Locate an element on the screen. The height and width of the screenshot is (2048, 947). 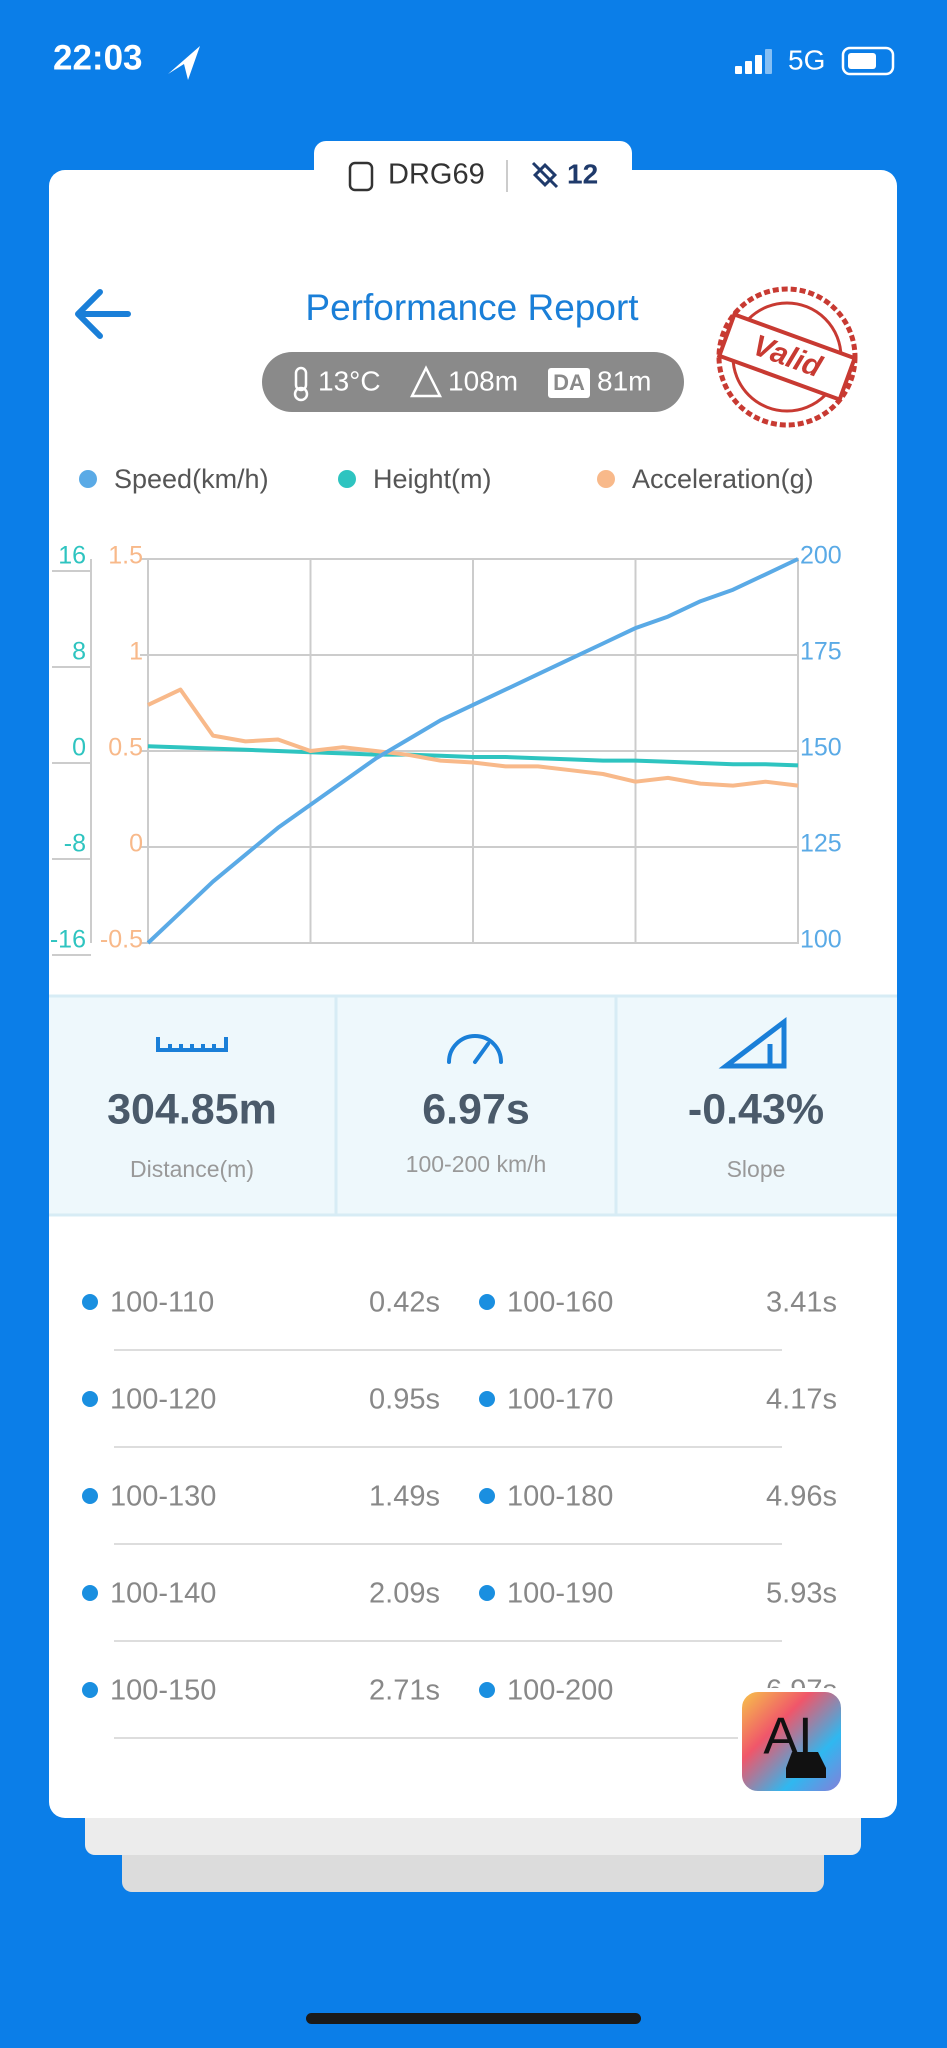
da-label: DA is located at coordinates (569, 382).